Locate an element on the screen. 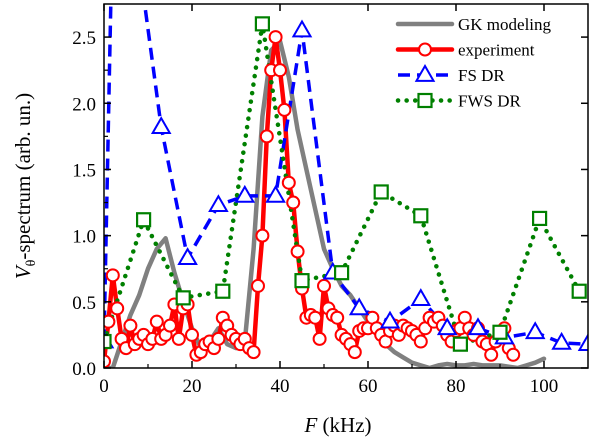 Image resolution: width=592 pixels, height=445 pixels. y-tick-label: 1.0 is located at coordinates (84, 237).